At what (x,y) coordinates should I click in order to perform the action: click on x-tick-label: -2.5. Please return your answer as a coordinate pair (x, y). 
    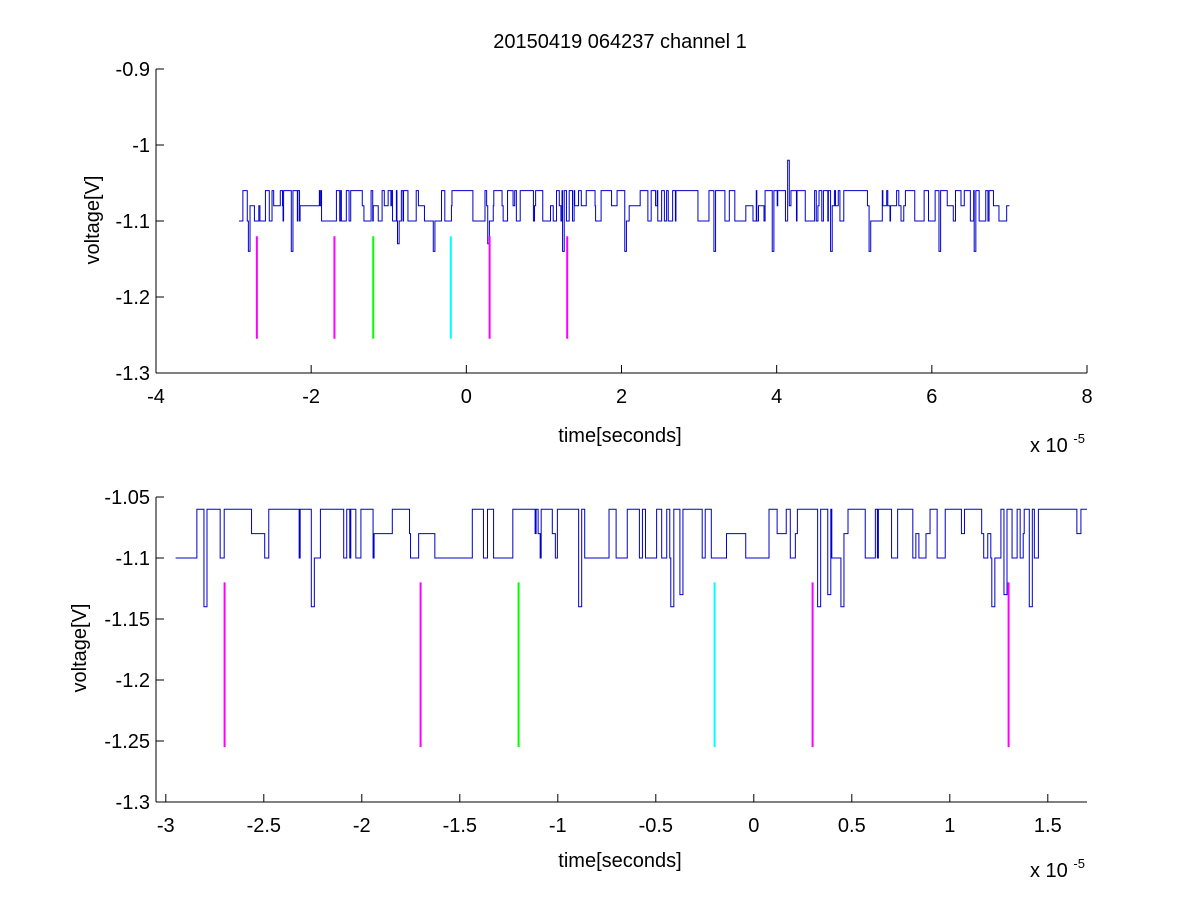
    Looking at the image, I should click on (264, 826).